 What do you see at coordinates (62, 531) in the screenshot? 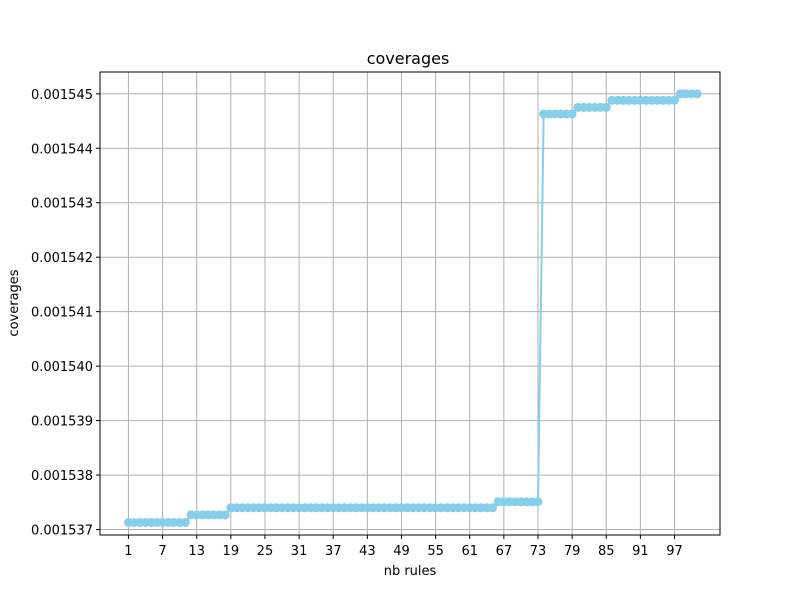
I see `y-tick-label: 0.001537` at bounding box center [62, 531].